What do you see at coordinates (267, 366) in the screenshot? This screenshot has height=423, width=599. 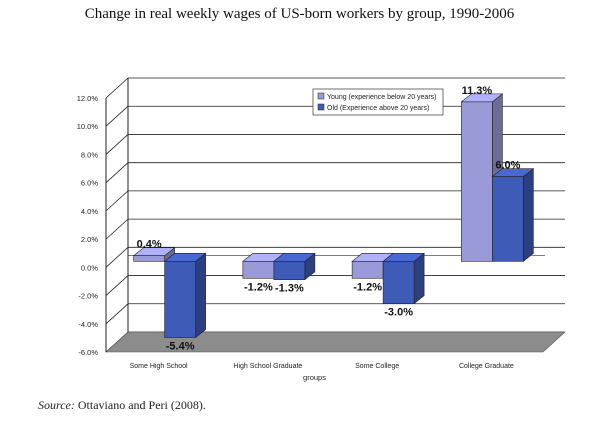 I see `x-tick-label: High School Graduate` at bounding box center [267, 366].